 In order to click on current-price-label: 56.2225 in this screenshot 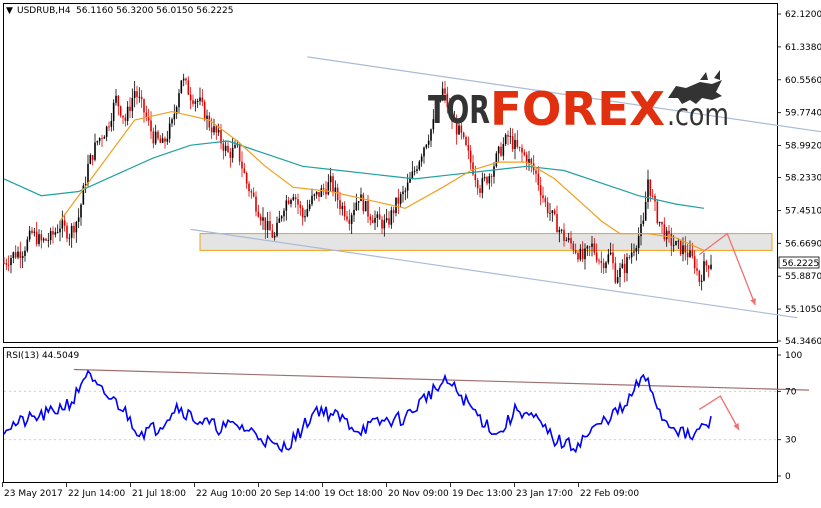, I will do `click(800, 264)`.